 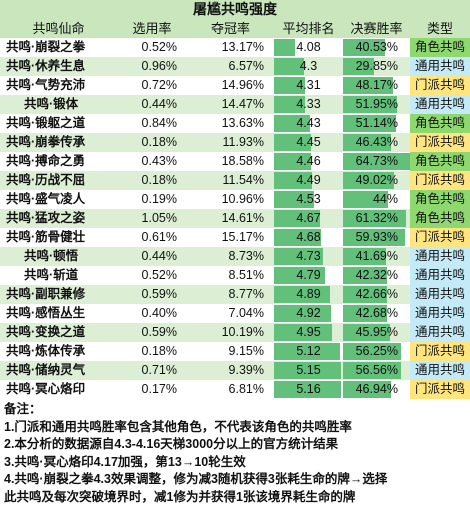 What do you see at coordinates (376, 104) in the screenshot?
I see `row-final-win-cell: 51.95%` at bounding box center [376, 104].